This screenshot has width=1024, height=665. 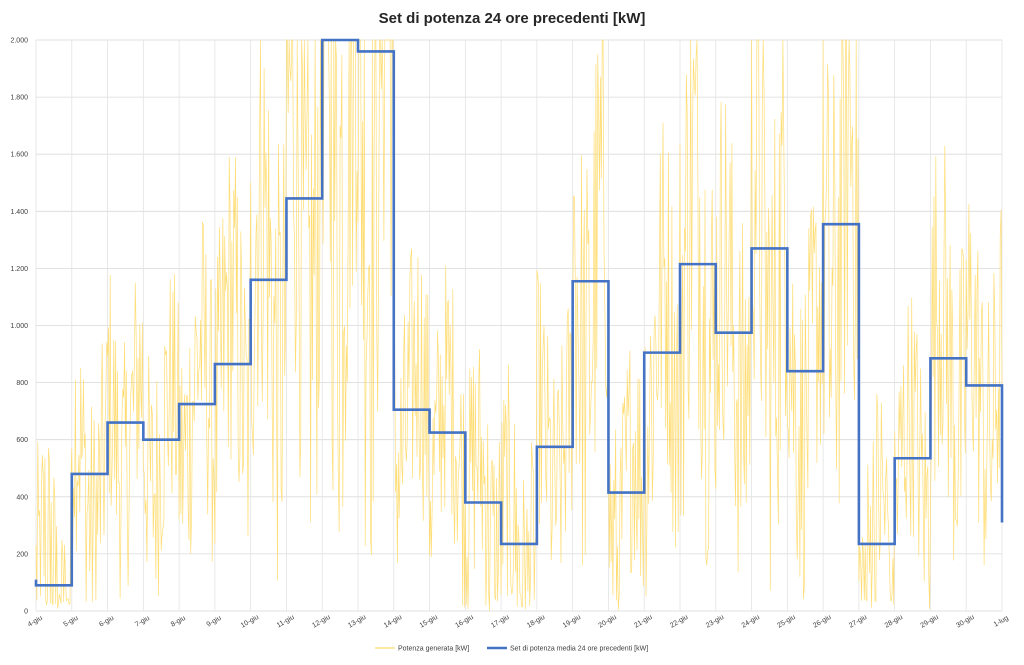 I want to click on y-tick-label: 2.000, so click(x=19, y=41).